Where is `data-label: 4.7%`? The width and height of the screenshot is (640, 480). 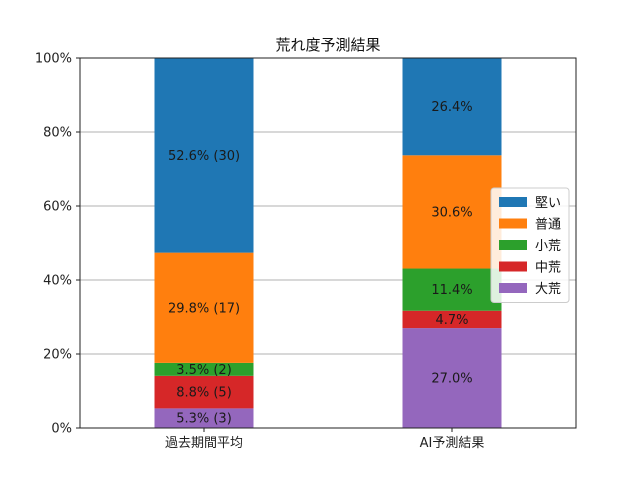
data-label: 4.7% is located at coordinates (451, 320).